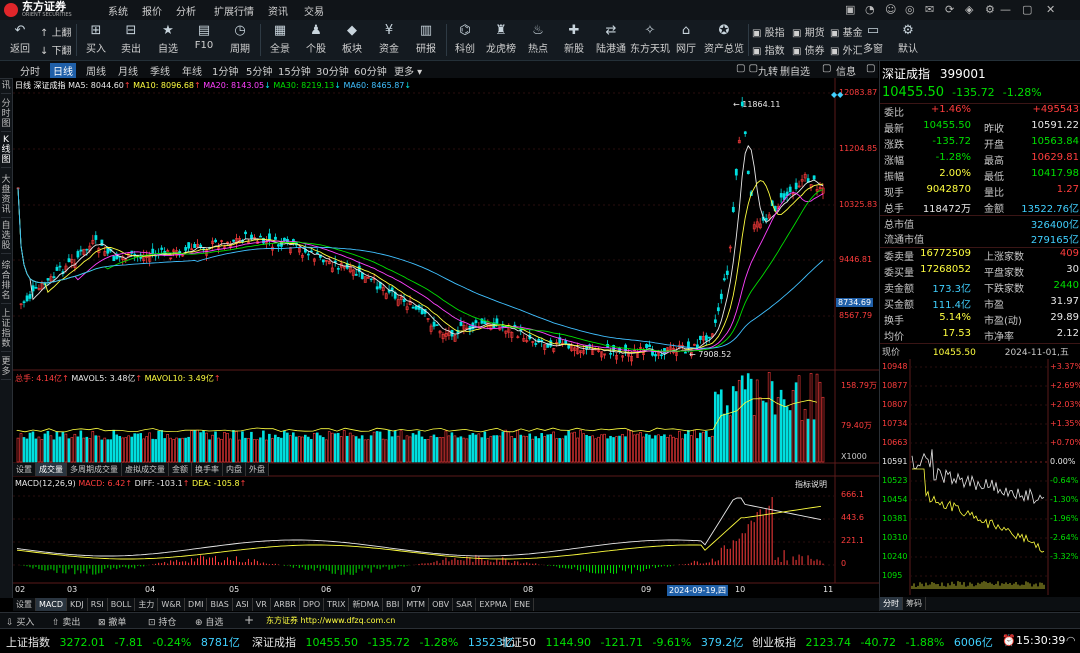 This screenshot has width=1080, height=653. What do you see at coordinates (873, 39) in the screenshot?
I see `multi-window-button: ▭ 多窗` at bounding box center [873, 39].